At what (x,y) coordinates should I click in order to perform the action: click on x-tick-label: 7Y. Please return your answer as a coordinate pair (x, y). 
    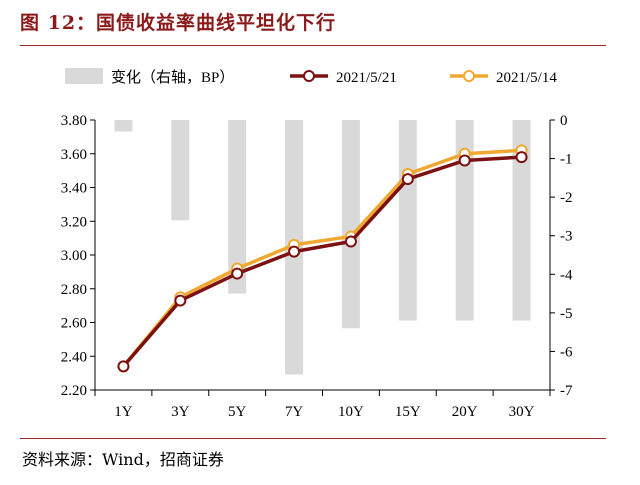
    Looking at the image, I should click on (294, 412).